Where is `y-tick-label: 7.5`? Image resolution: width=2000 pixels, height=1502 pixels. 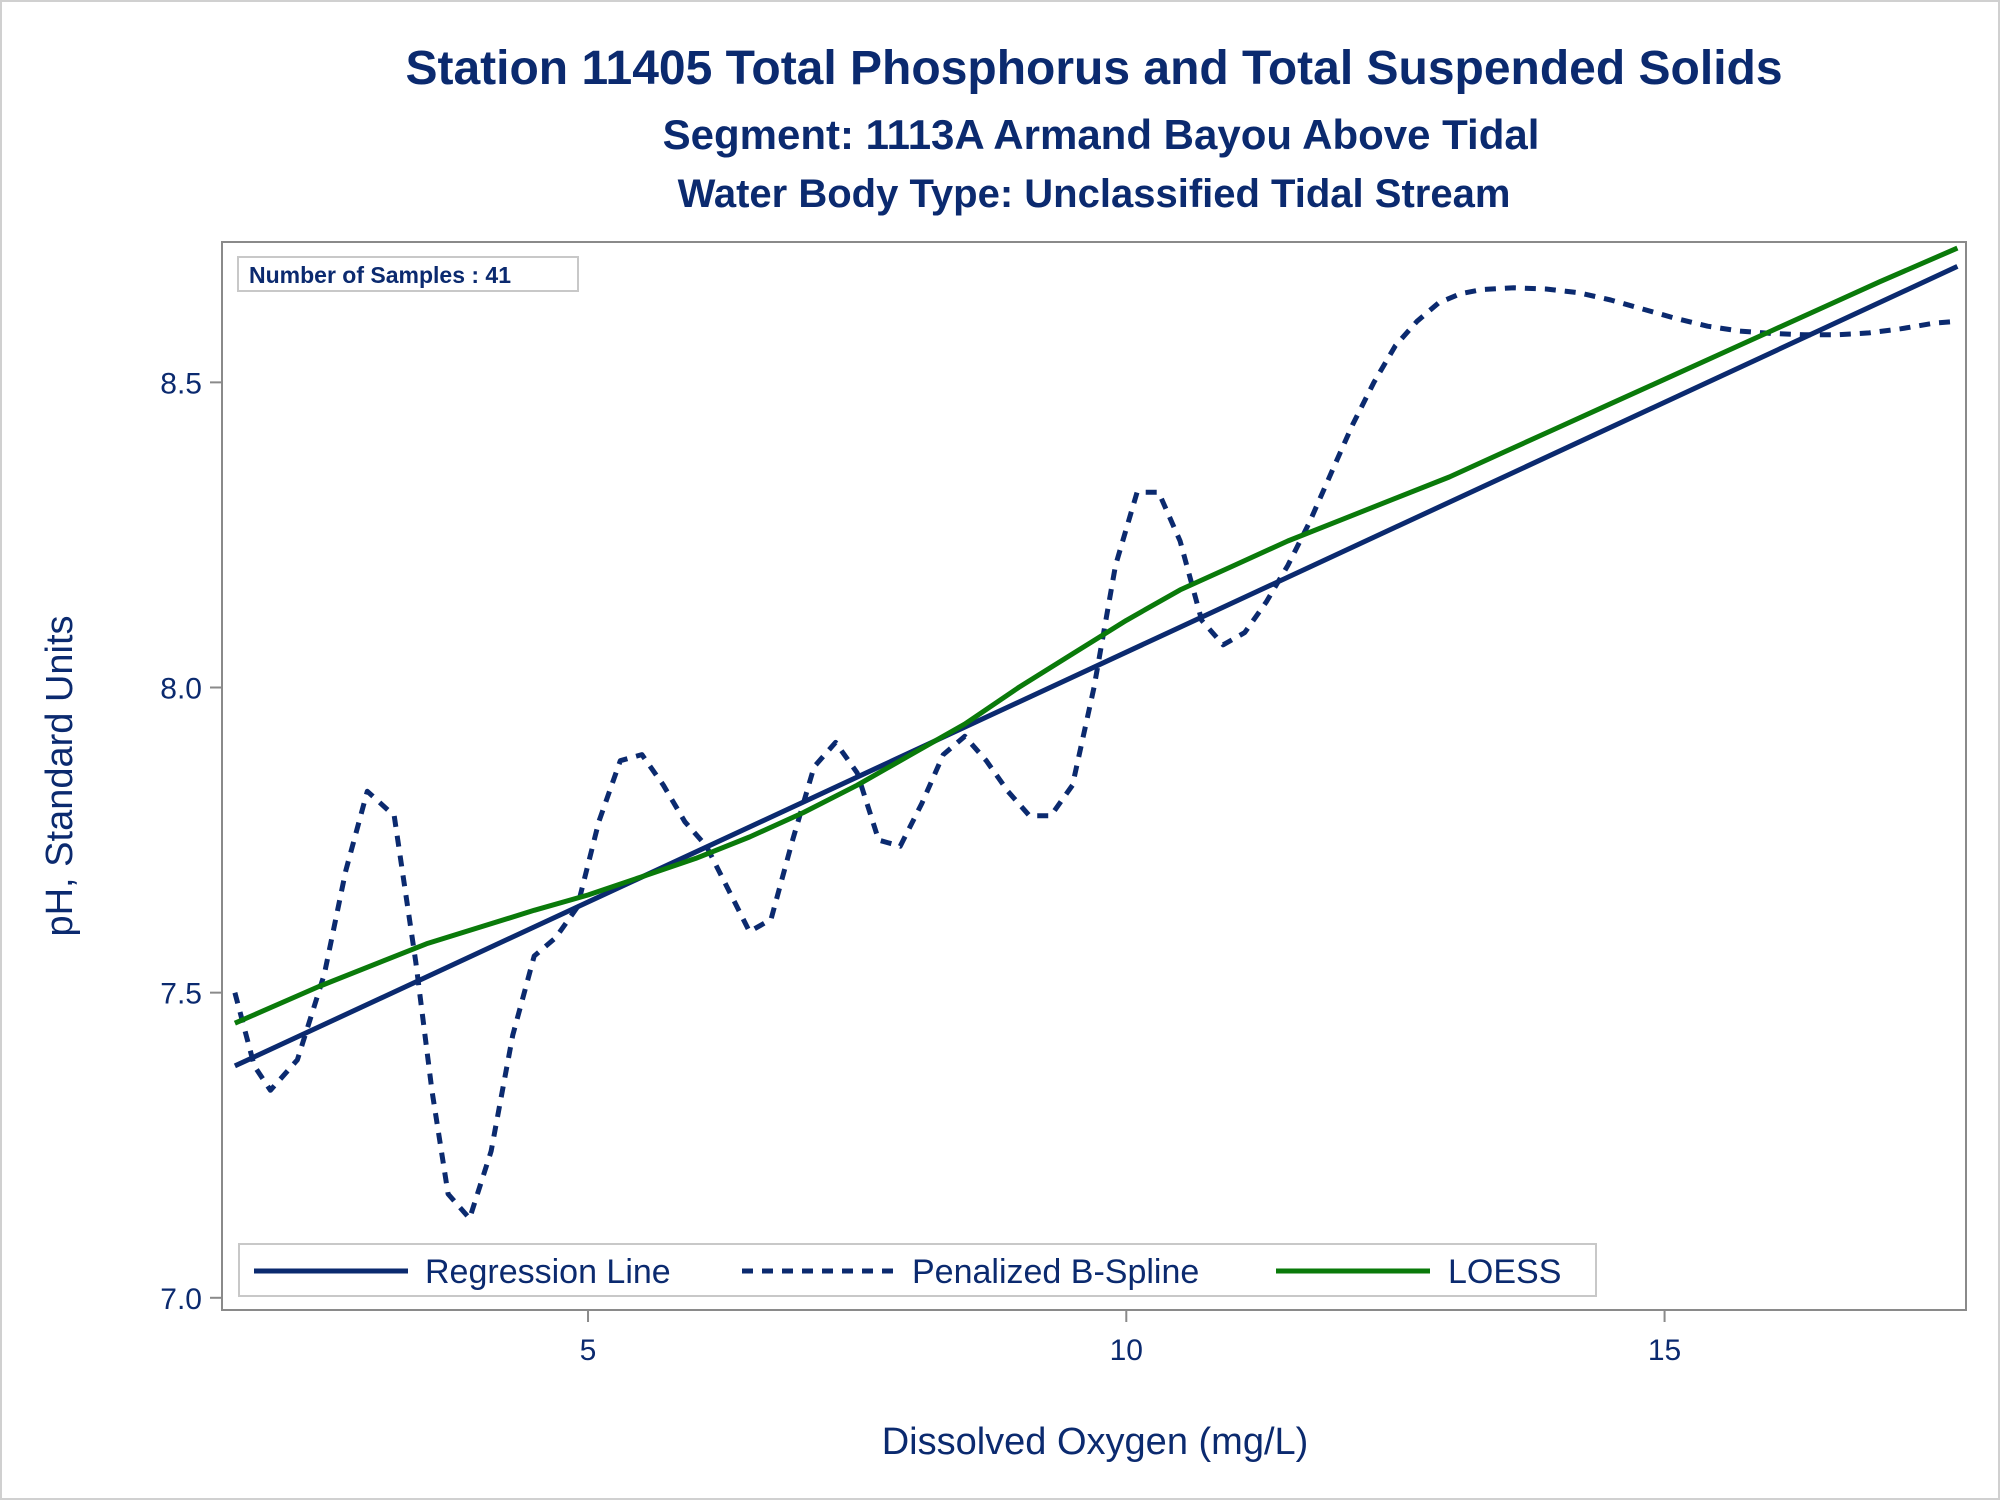 y-tick-label: 7.5 is located at coordinates (181, 994).